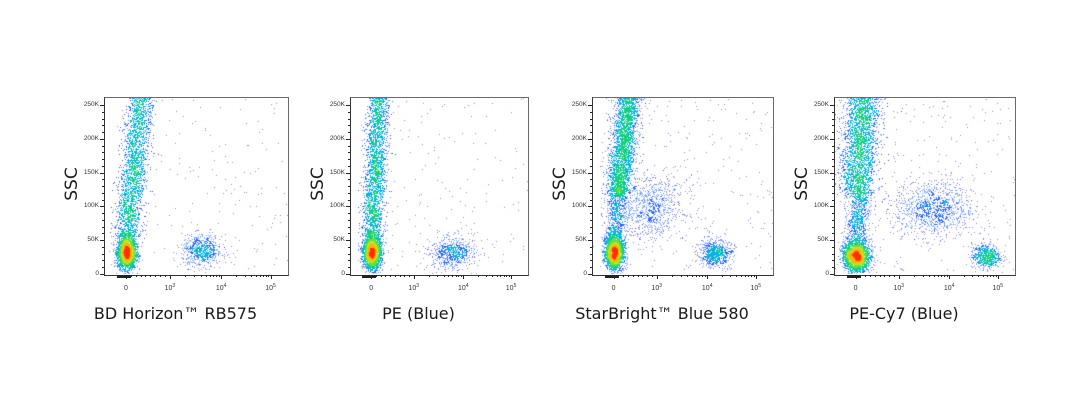 The width and height of the screenshot is (1071, 420). What do you see at coordinates (683, 186) in the screenshot?
I see `density-plot-area` at bounding box center [683, 186].